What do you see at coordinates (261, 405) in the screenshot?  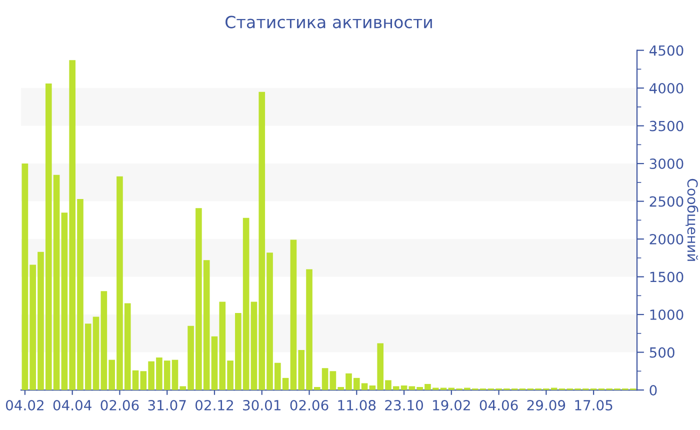 I see `x-tick-label: 30.01` at bounding box center [261, 405].